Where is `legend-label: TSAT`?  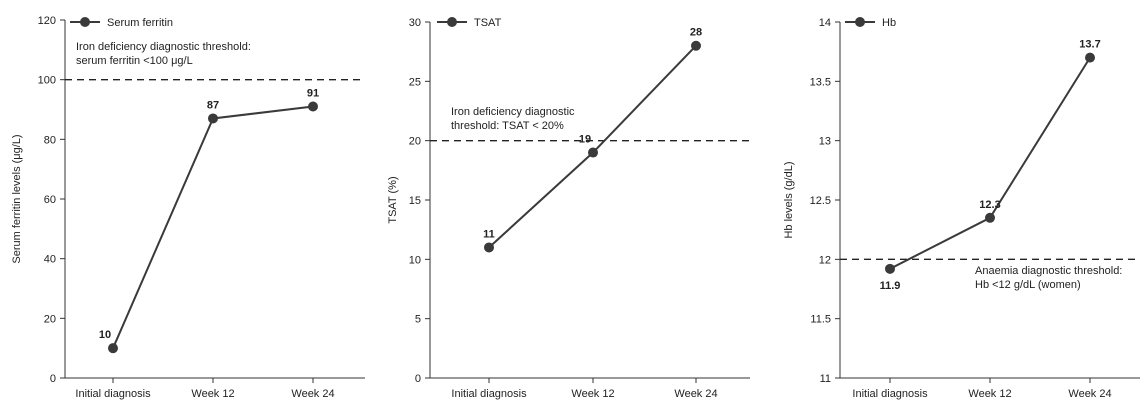
legend-label: TSAT is located at coordinates (488, 23).